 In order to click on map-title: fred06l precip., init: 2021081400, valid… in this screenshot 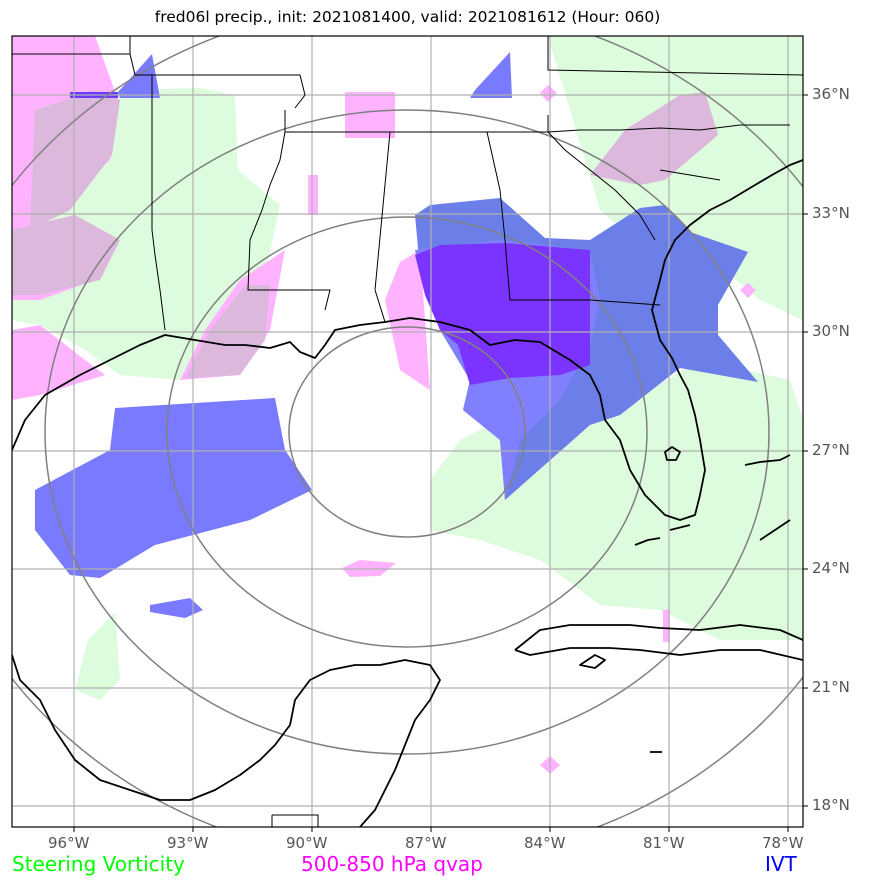, I will do `click(407, 17)`.